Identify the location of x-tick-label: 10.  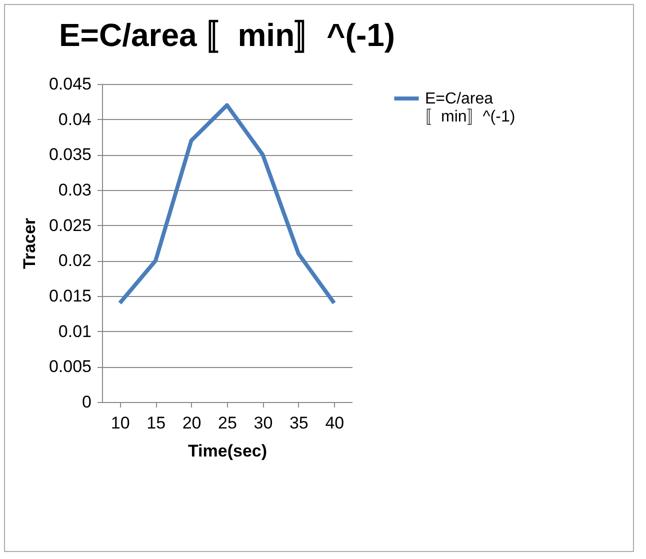
(120, 423).